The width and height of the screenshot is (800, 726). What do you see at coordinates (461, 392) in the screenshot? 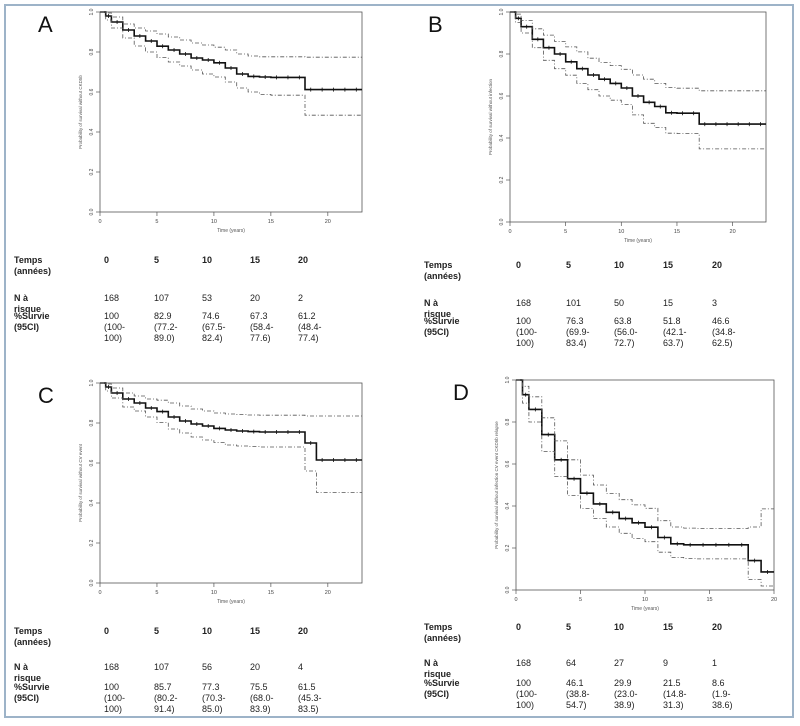
I see `panel-label-d: D` at bounding box center [461, 392].